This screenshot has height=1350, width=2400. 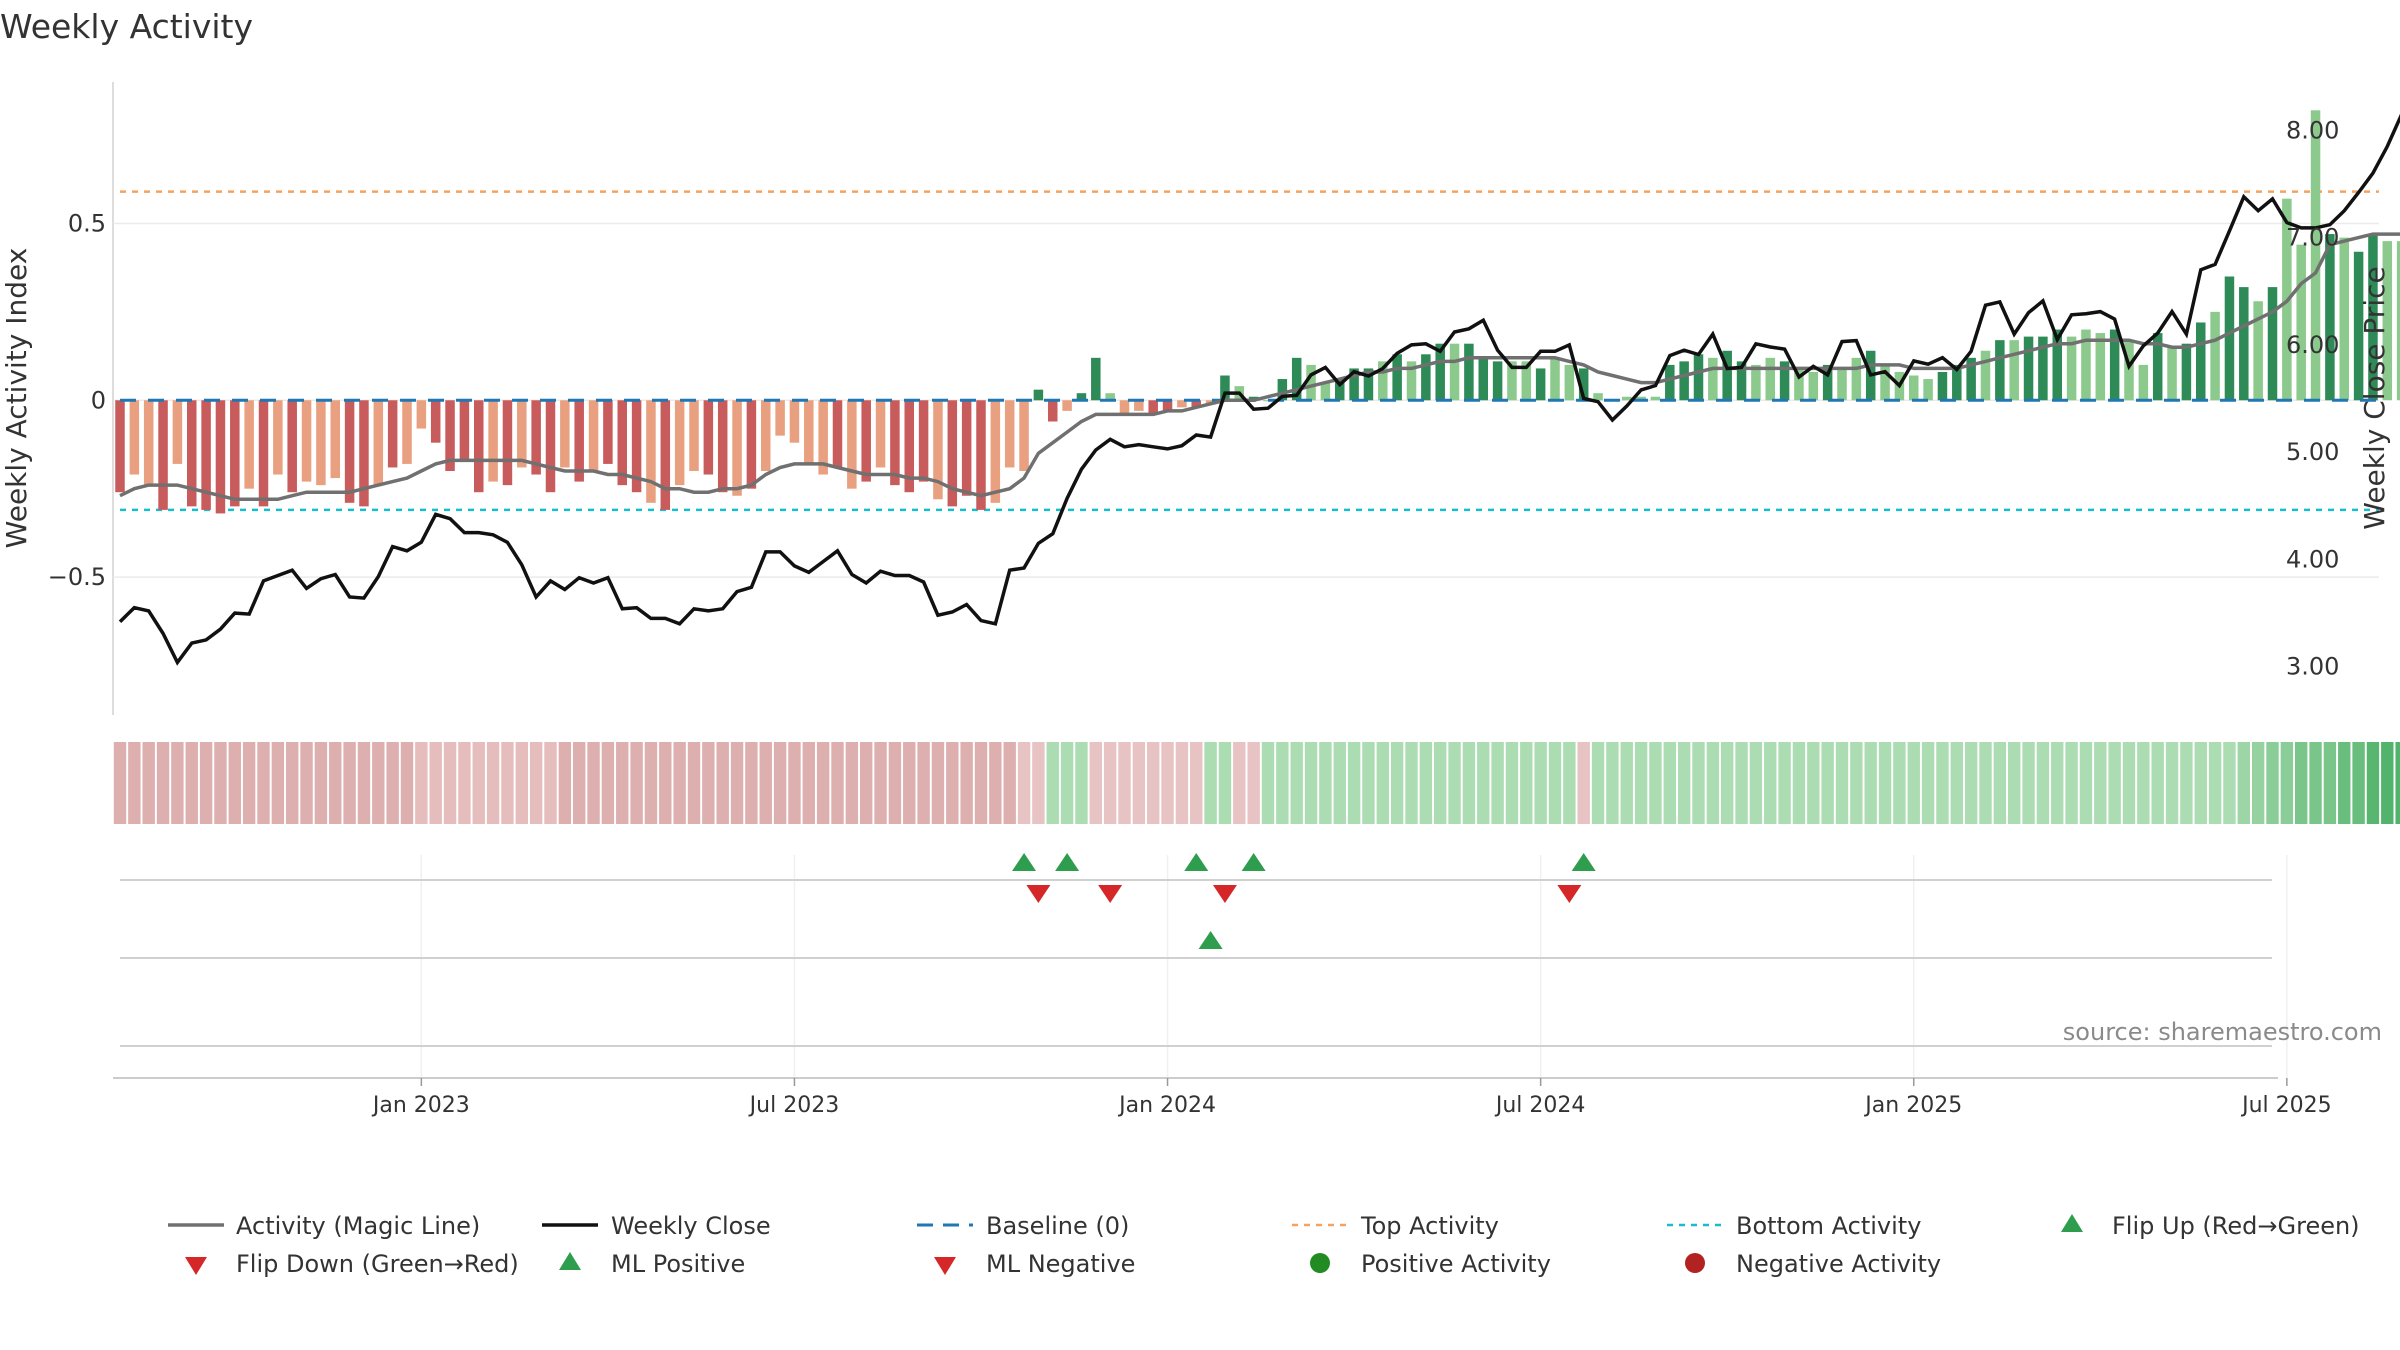 I want to click on legend-weekly-close: Weekly Close, so click(x=656, y=1226).